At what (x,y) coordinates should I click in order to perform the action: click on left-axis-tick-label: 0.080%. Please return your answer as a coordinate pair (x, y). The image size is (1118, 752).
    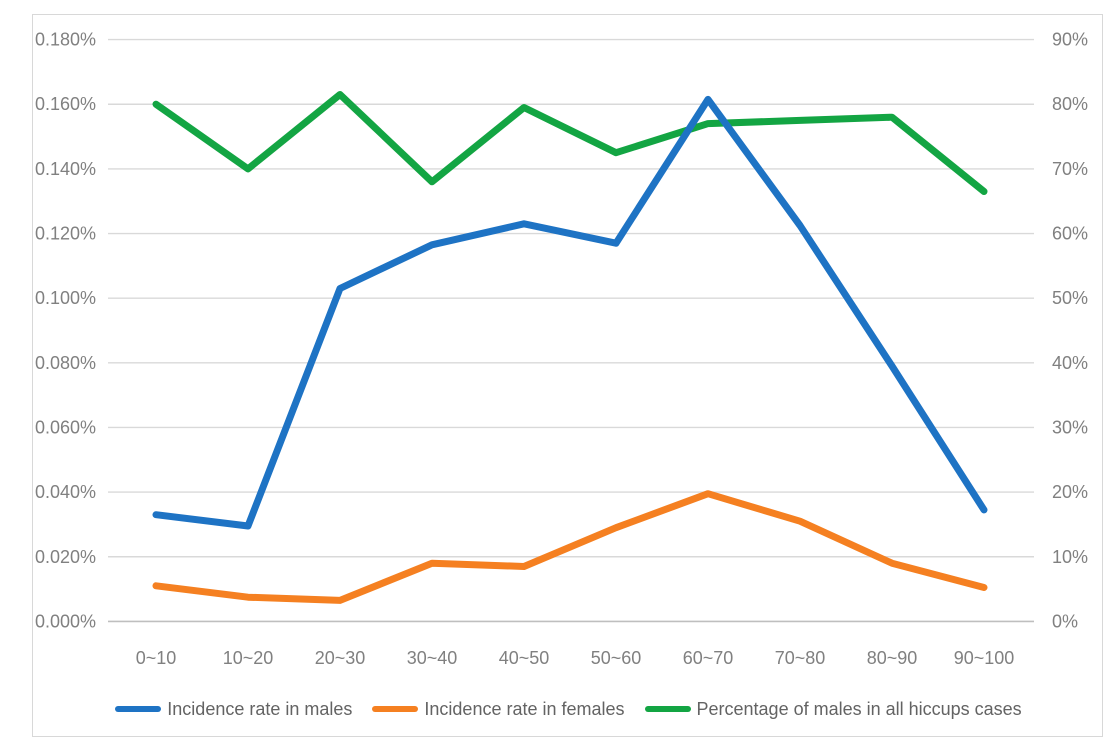
    Looking at the image, I should click on (65, 363).